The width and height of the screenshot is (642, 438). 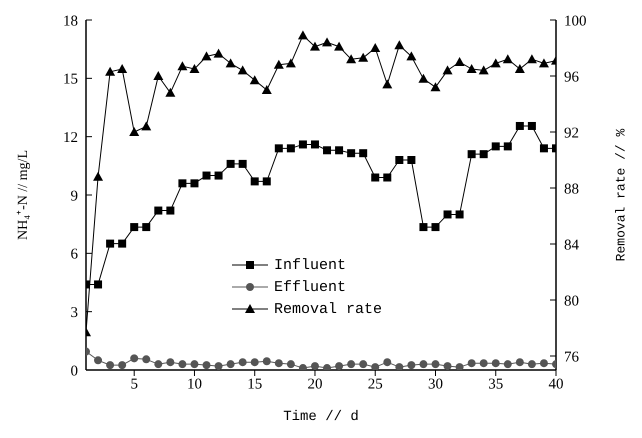 What do you see at coordinates (310, 265) in the screenshot?
I see `legend-label: Influent` at bounding box center [310, 265].